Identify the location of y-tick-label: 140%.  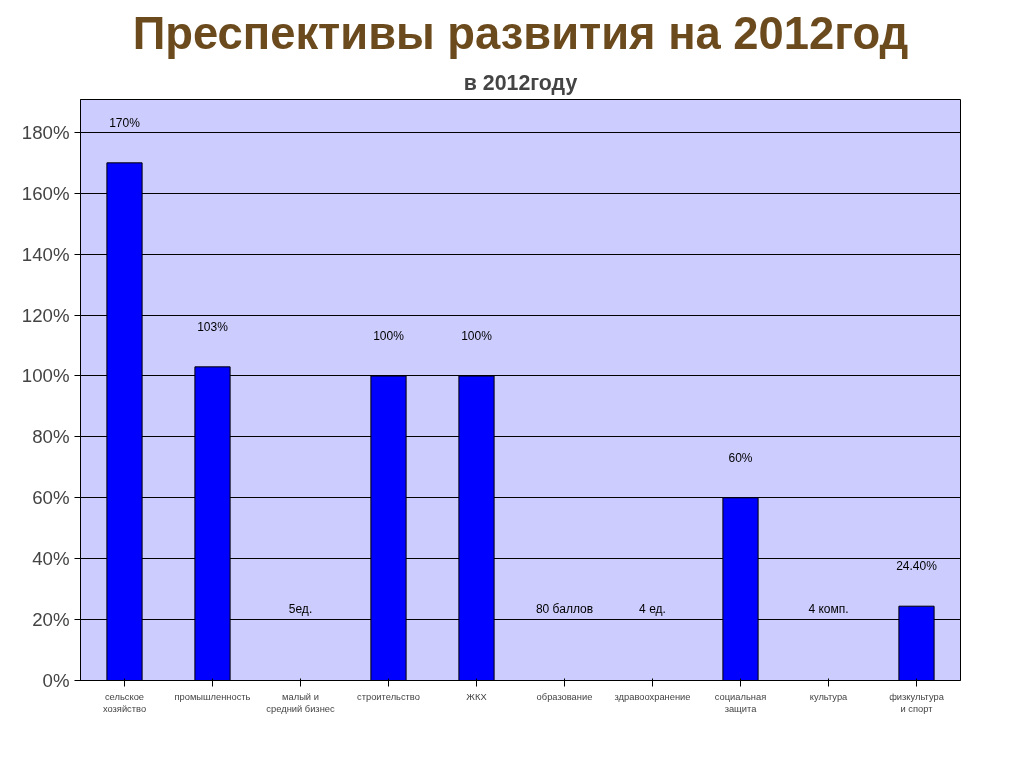
(45, 254).